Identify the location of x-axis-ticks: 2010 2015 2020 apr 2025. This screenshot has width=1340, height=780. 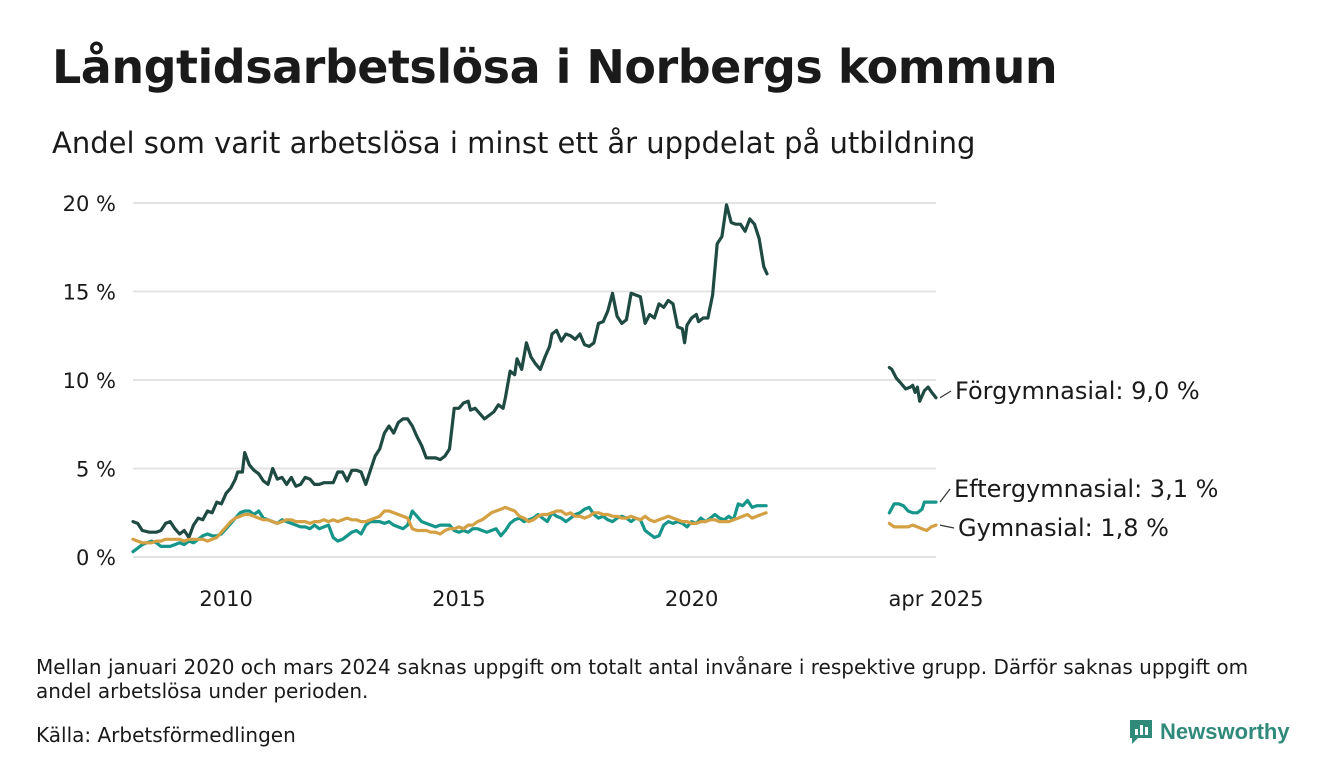
(591, 599).